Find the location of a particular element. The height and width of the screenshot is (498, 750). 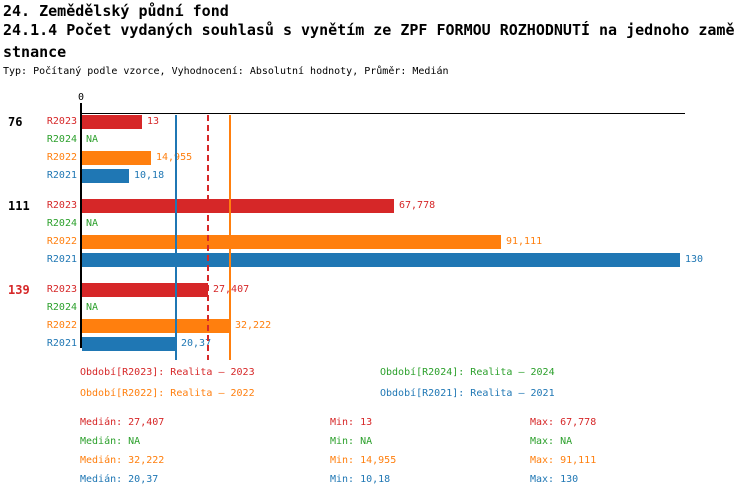

chart-subtitle-line2: stnance is located at coordinates (35, 52).